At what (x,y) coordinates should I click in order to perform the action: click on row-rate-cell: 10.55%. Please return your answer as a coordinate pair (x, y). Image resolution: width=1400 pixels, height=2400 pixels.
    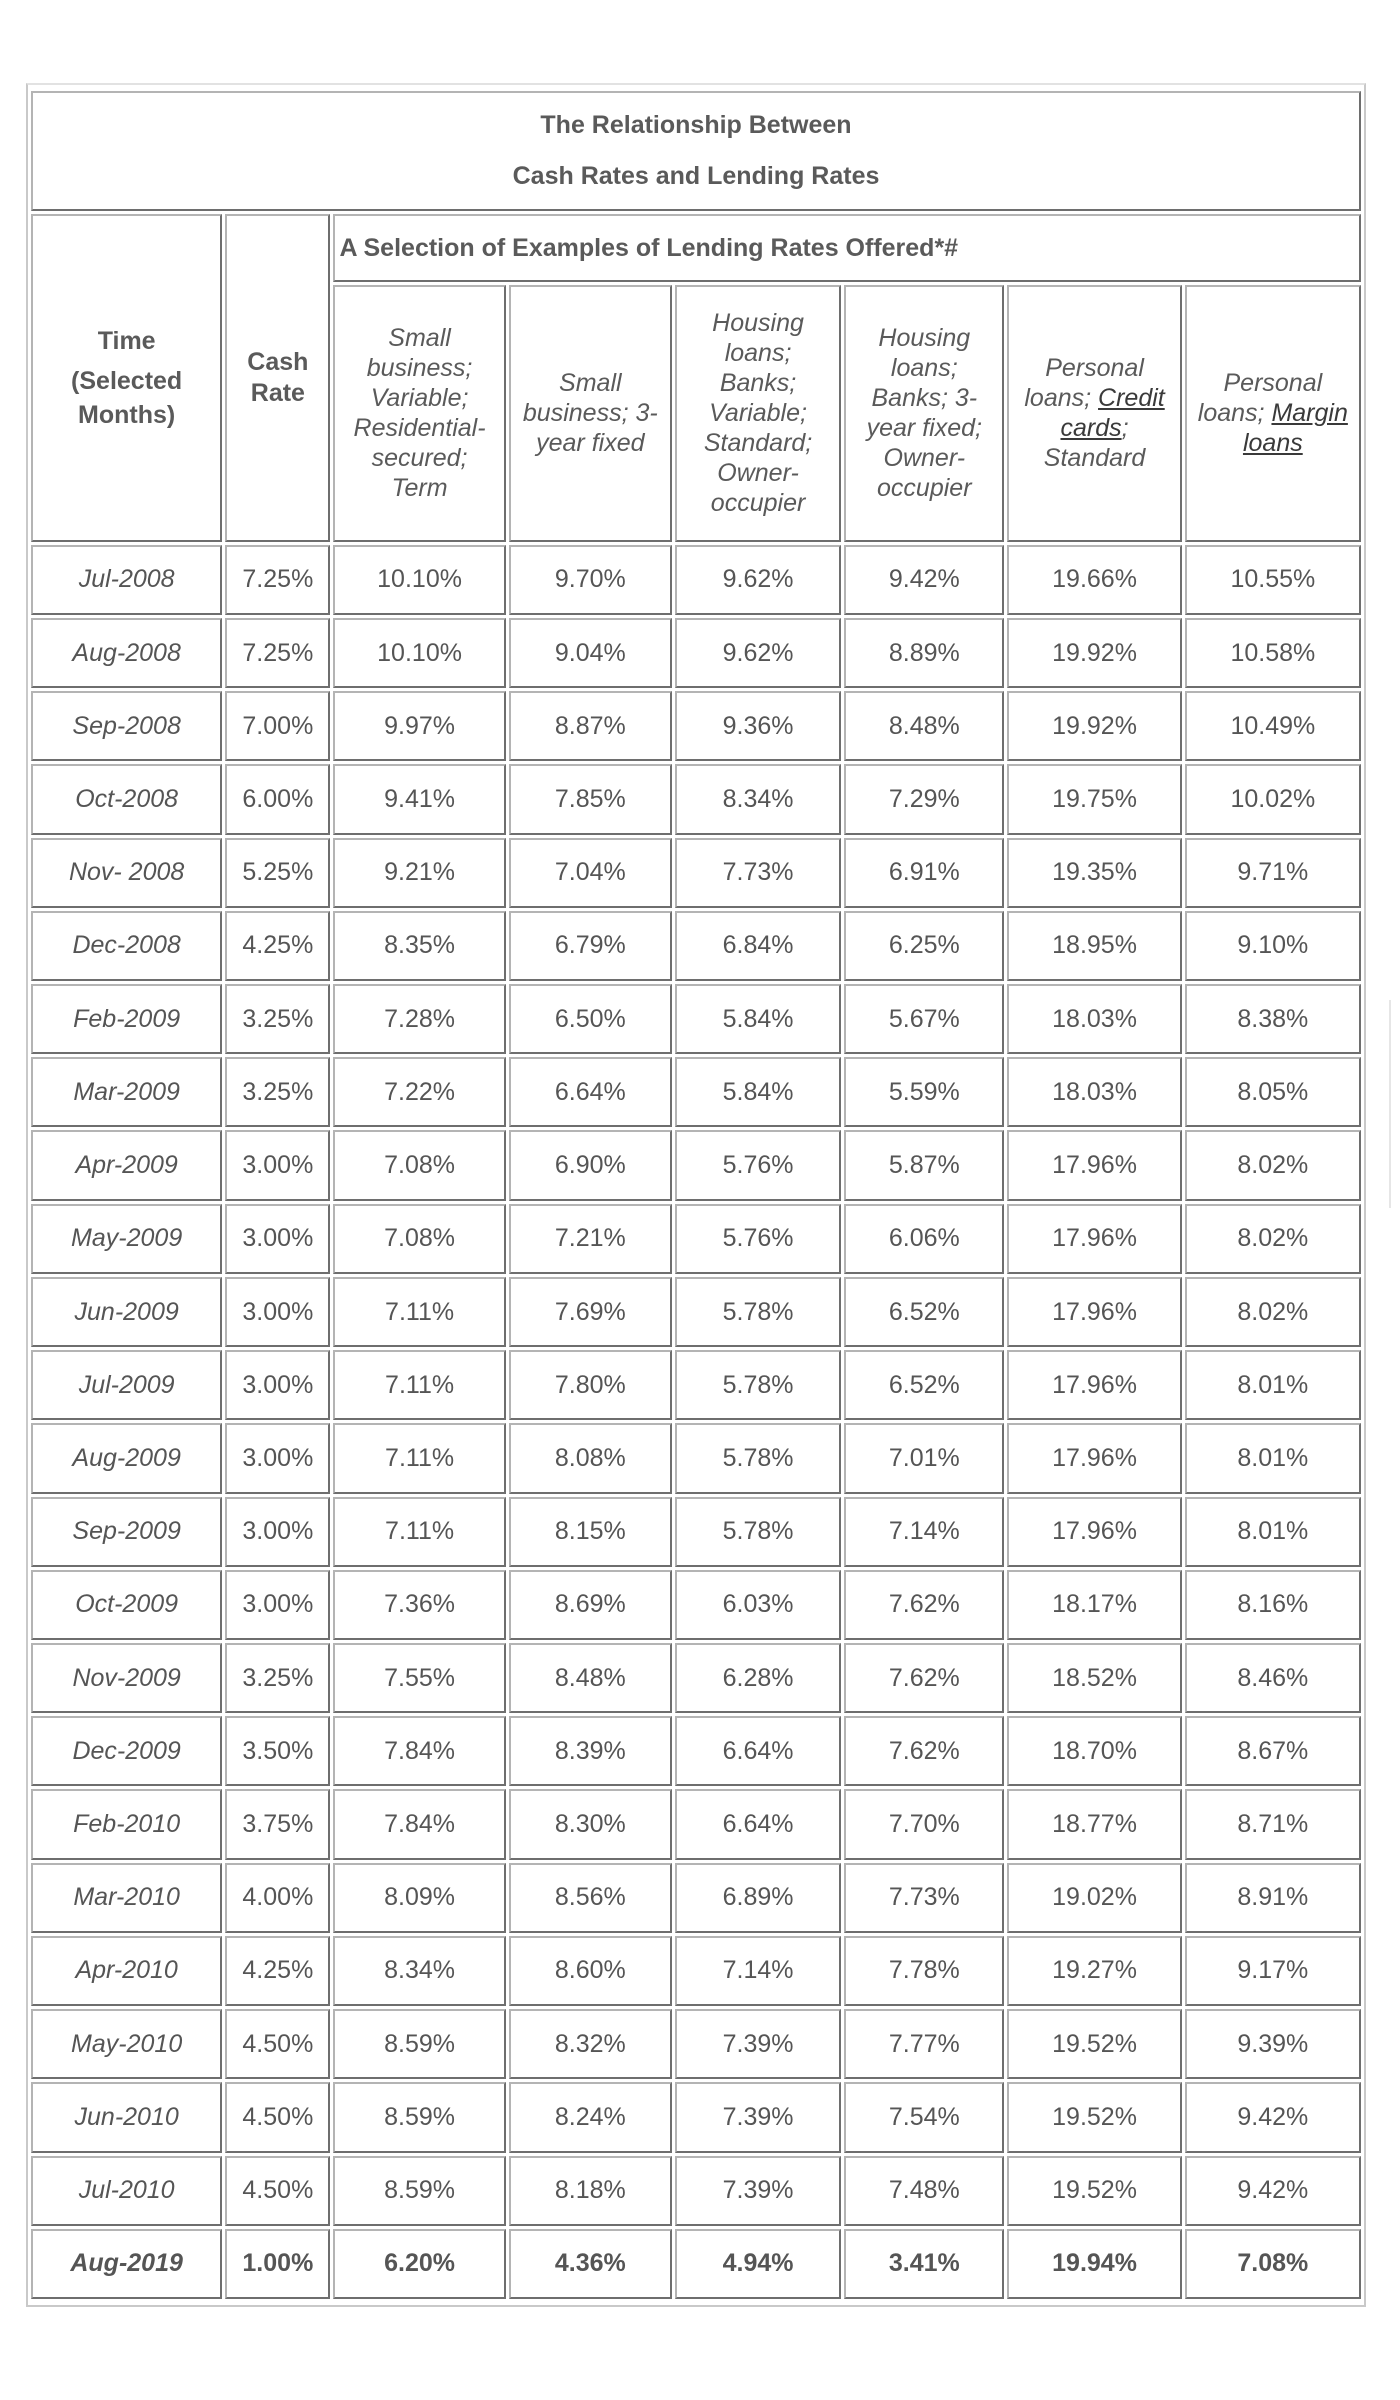
    Looking at the image, I should click on (1272, 579).